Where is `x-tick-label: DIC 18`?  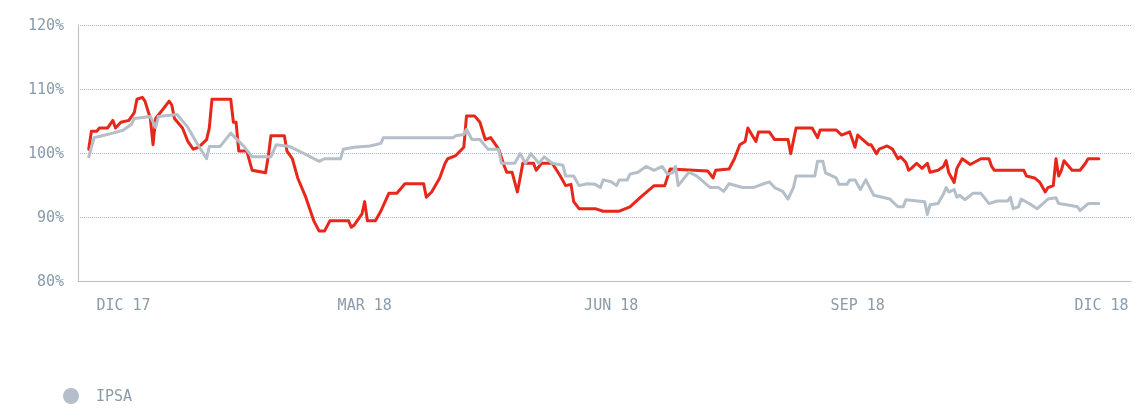
x-tick-label: DIC 18 is located at coordinates (1101, 304).